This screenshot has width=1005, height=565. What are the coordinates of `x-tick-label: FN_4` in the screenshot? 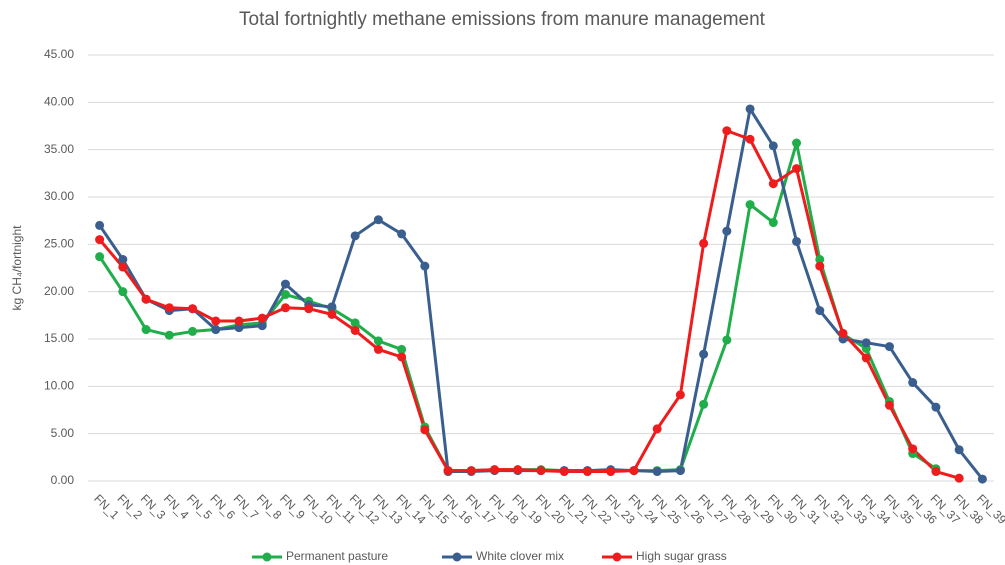 It's located at (176, 506).